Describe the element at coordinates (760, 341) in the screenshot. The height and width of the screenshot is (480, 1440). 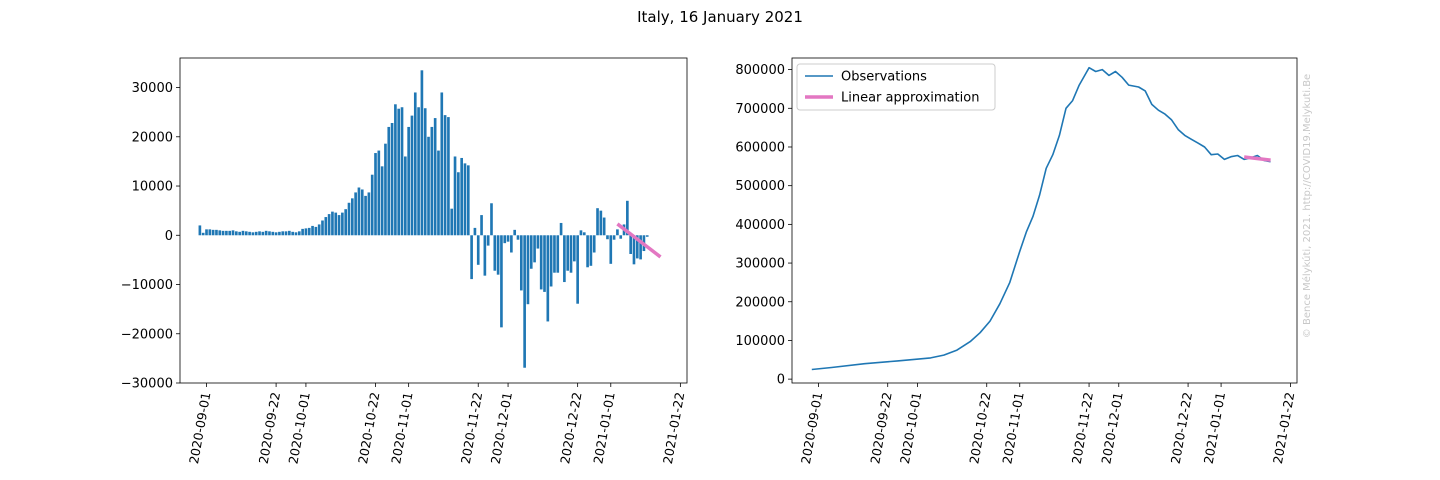
I see `y-tick-label: 100000` at that location.